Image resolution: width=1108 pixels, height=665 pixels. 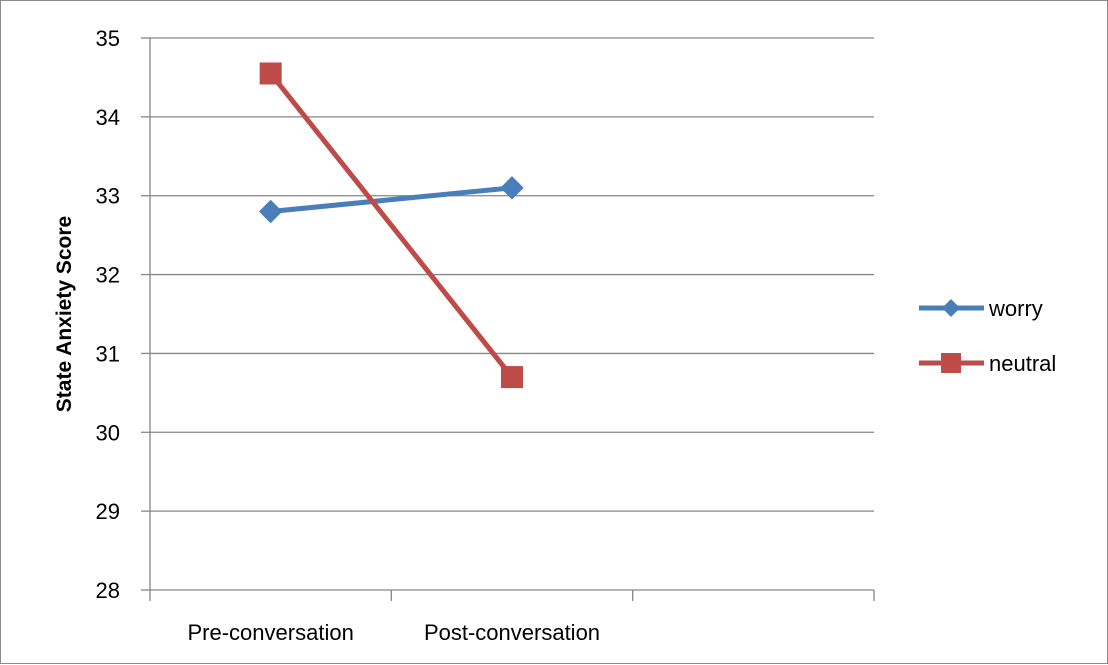 I want to click on y-tick-label: 35, so click(x=108, y=38).